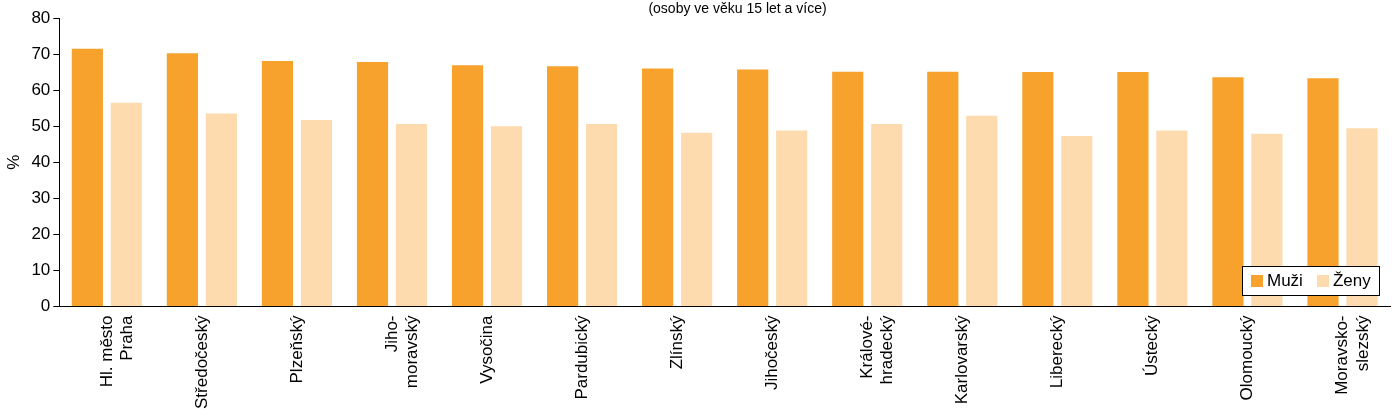  I want to click on x-tick-label: Jiho- moravský, so click(401, 351).